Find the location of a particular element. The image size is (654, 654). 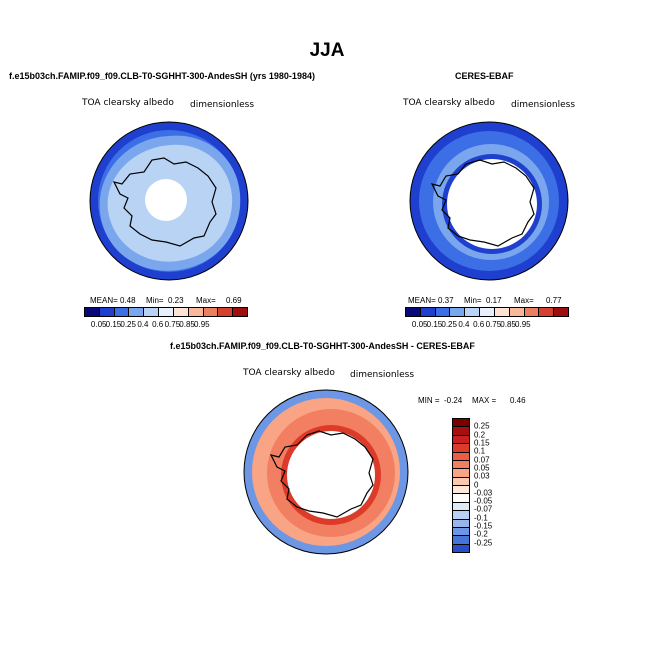

colorbar-tick-label: 0.85 is located at coordinates (508, 324).